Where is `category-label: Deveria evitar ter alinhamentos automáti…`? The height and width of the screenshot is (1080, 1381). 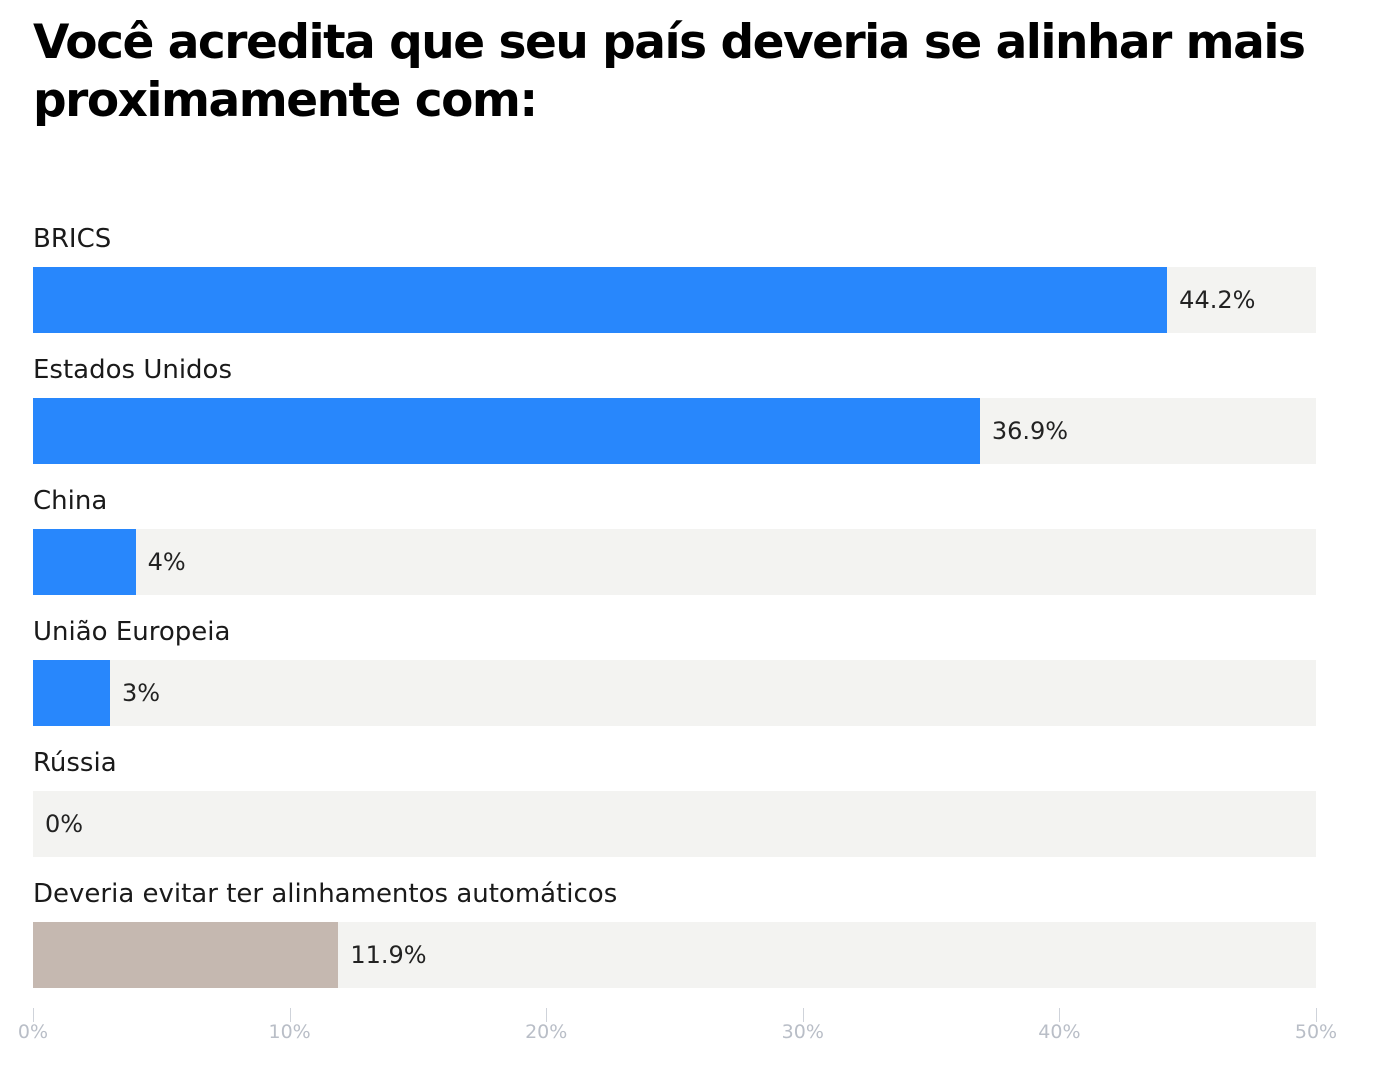
category-label: Deveria evitar ter alinhamentos automáti… is located at coordinates (325, 894).